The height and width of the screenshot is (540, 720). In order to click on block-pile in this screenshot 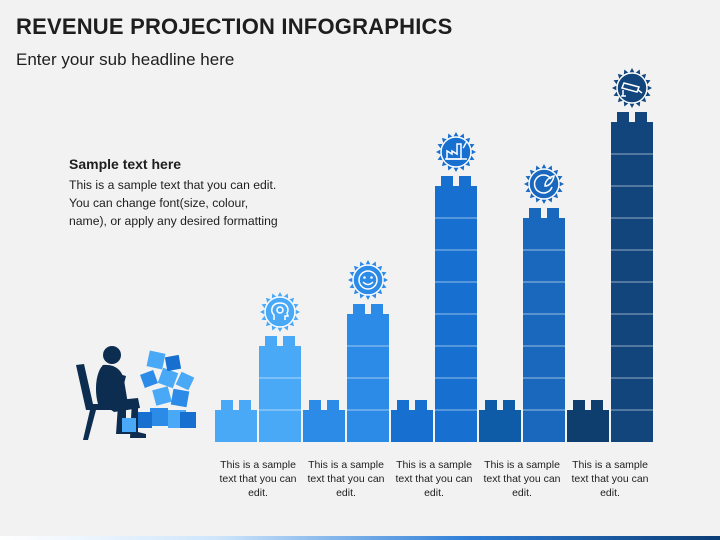, I will do `click(159, 391)`.